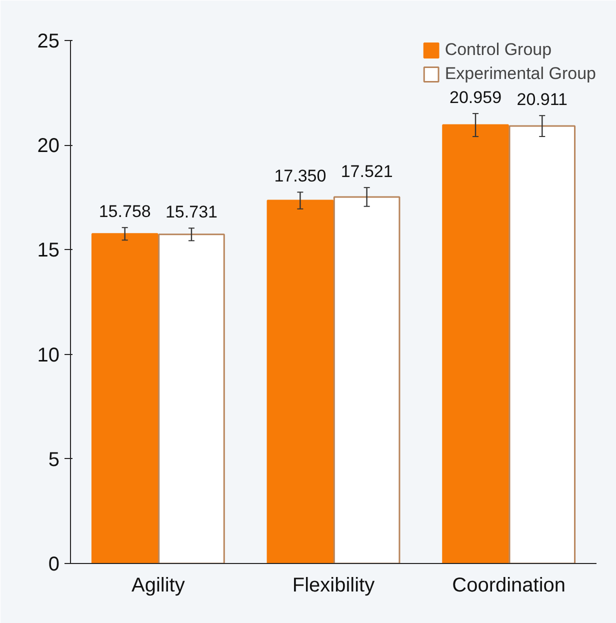  What do you see at coordinates (54, 565) in the screenshot?
I see `y-tick-label: 0` at bounding box center [54, 565].